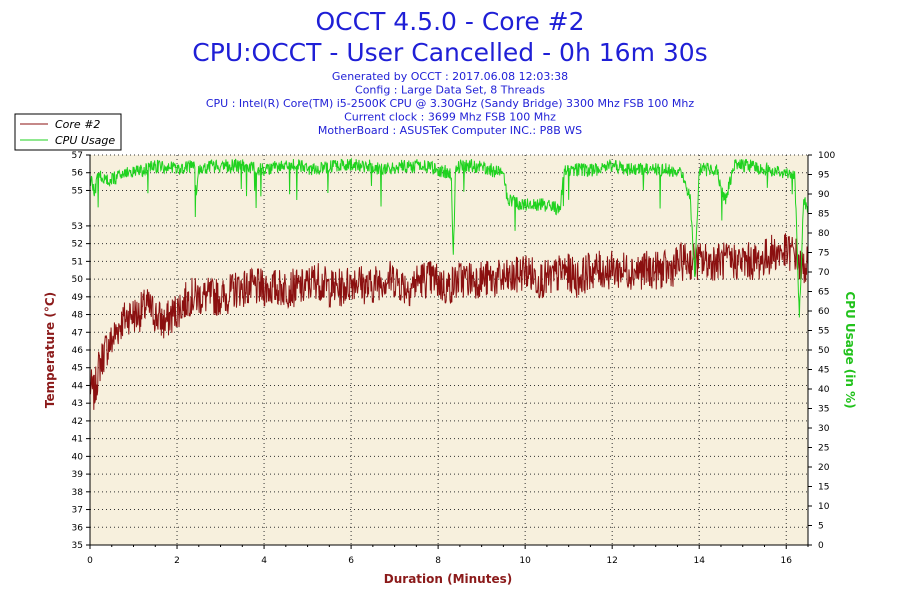 The height and width of the screenshot is (600, 900). Describe the element at coordinates (90, 561) in the screenshot. I see `x-tick-label: 0` at that location.